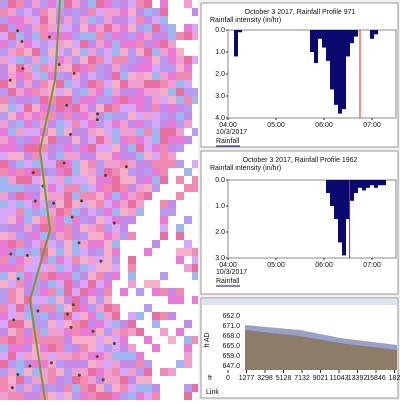 The width and height of the screenshot is (400, 405). I want to click on profile-axis-label: ft AD, so click(207, 339).